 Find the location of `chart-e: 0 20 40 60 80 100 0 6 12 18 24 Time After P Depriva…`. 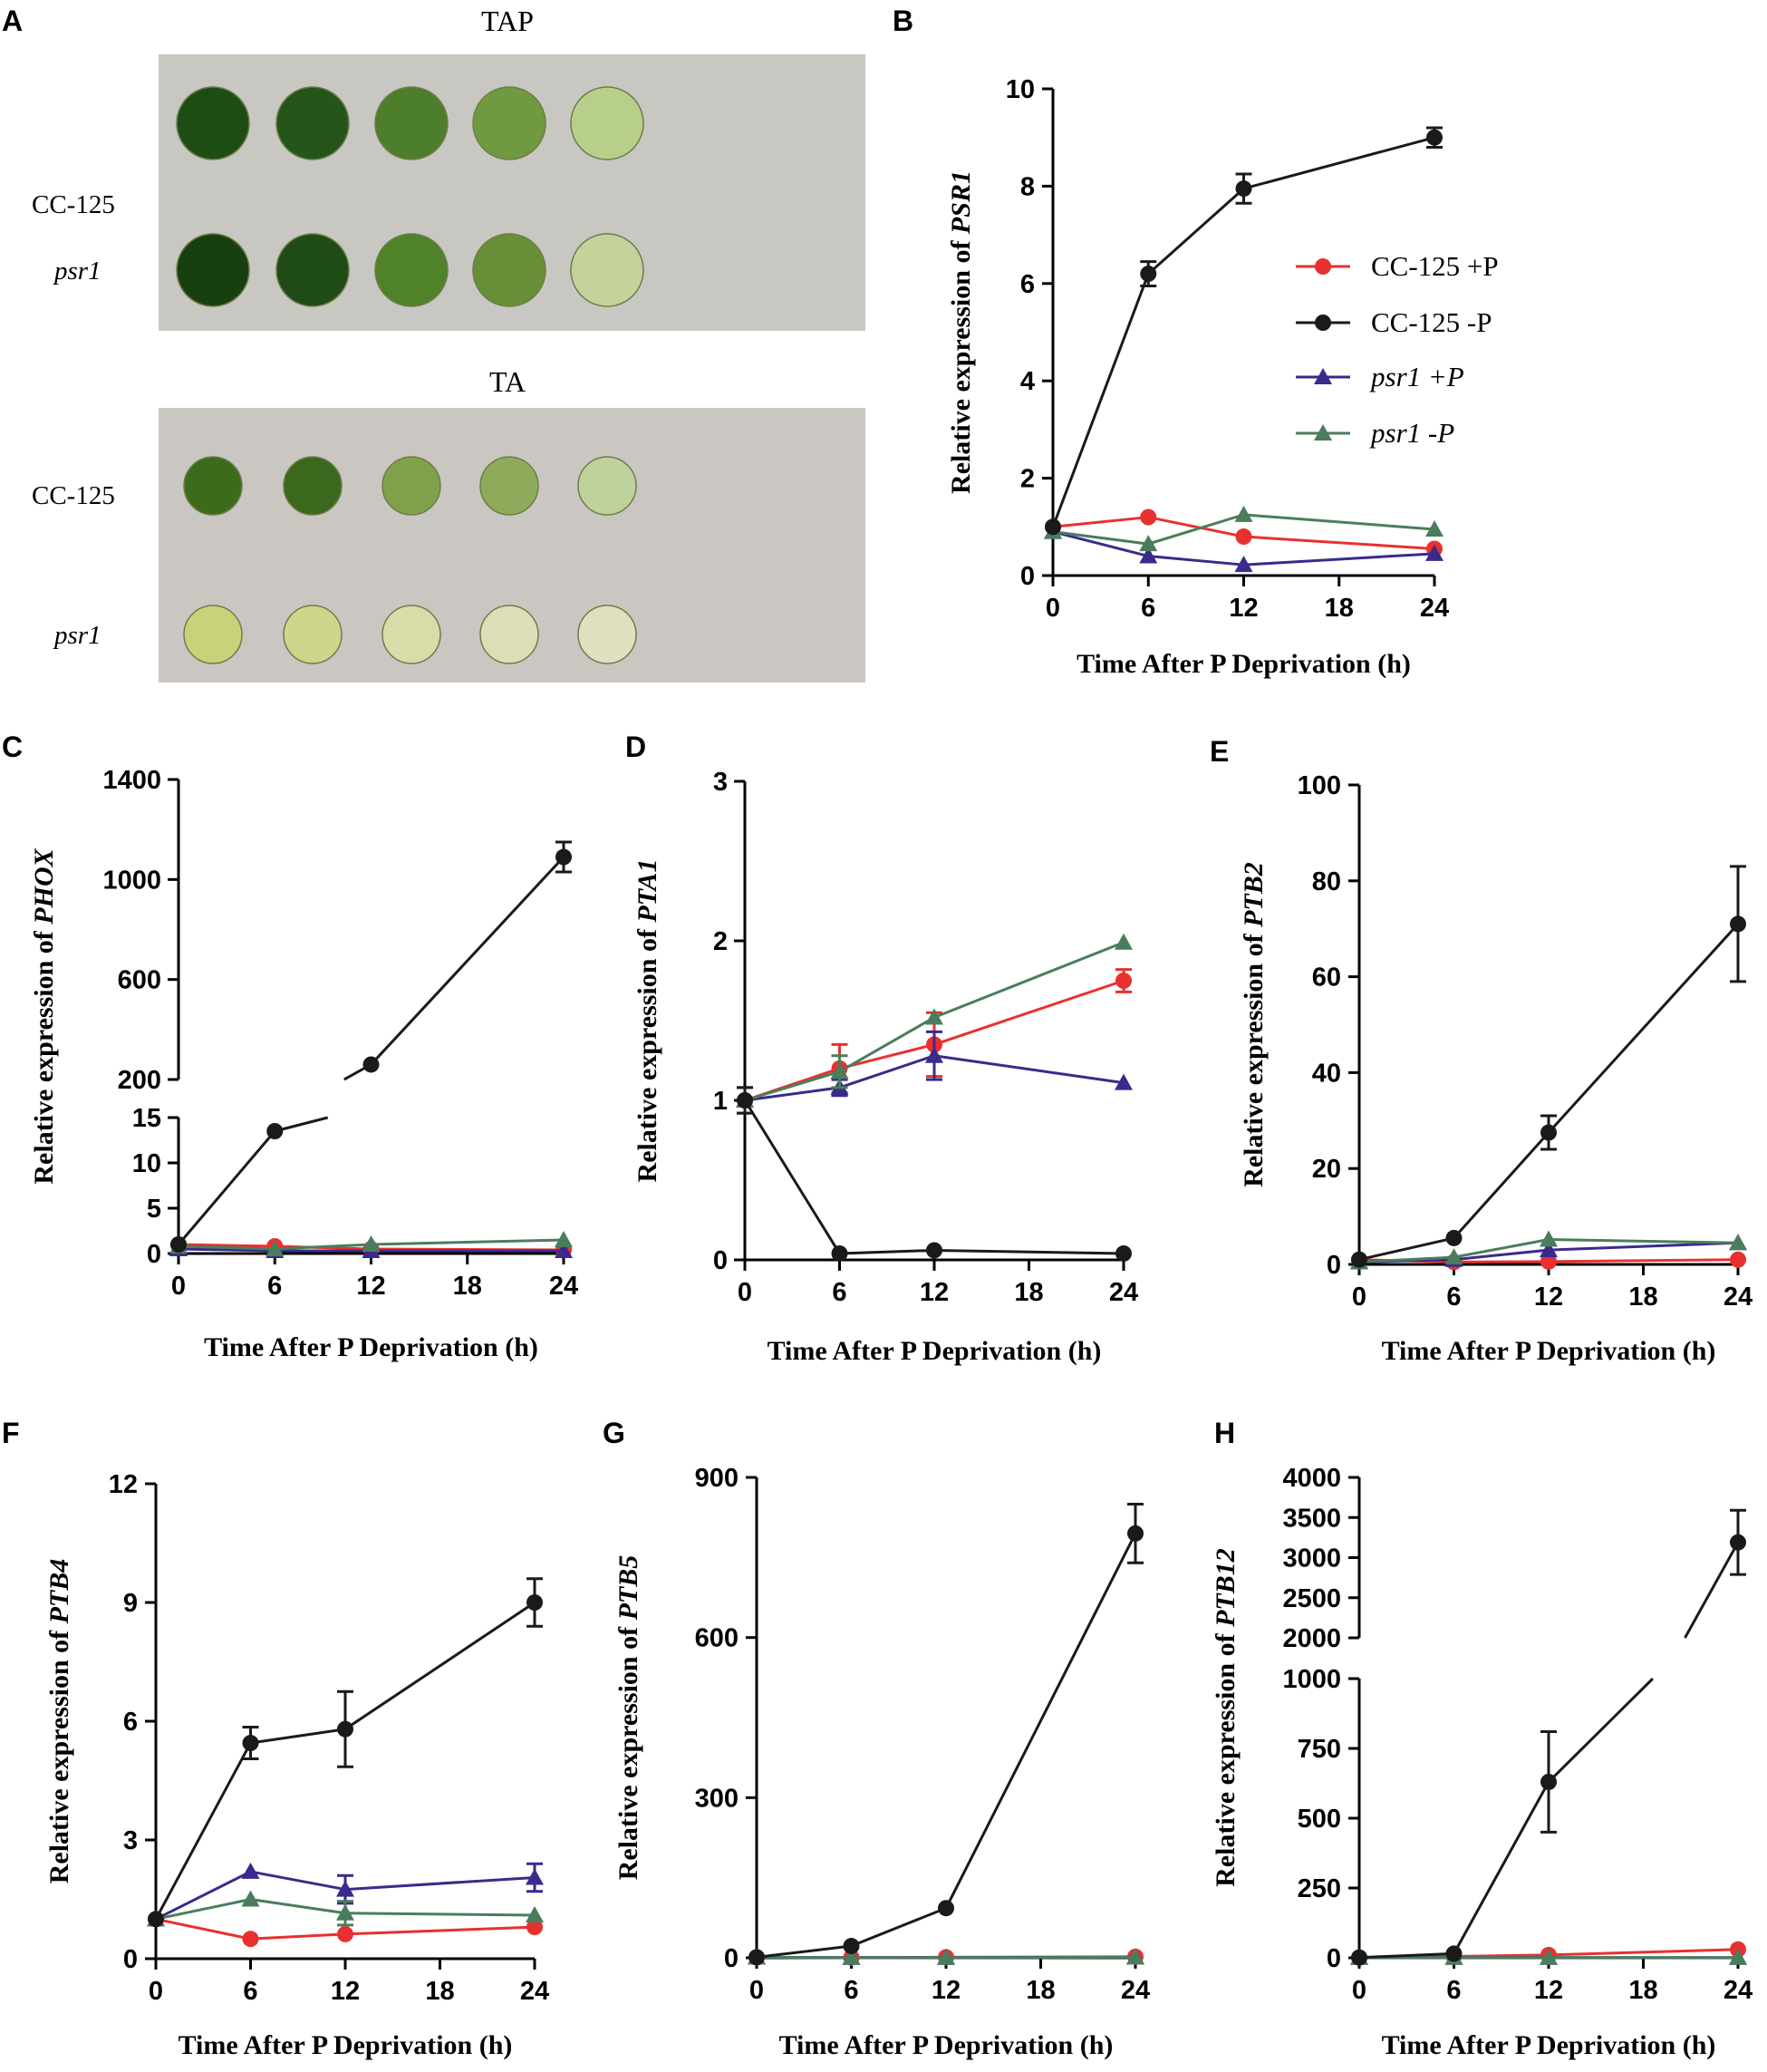

chart-e: 0 20 40 60 80 100 0 6 12 18 24 Time After P Depriva… is located at coordinates (1496, 1068).